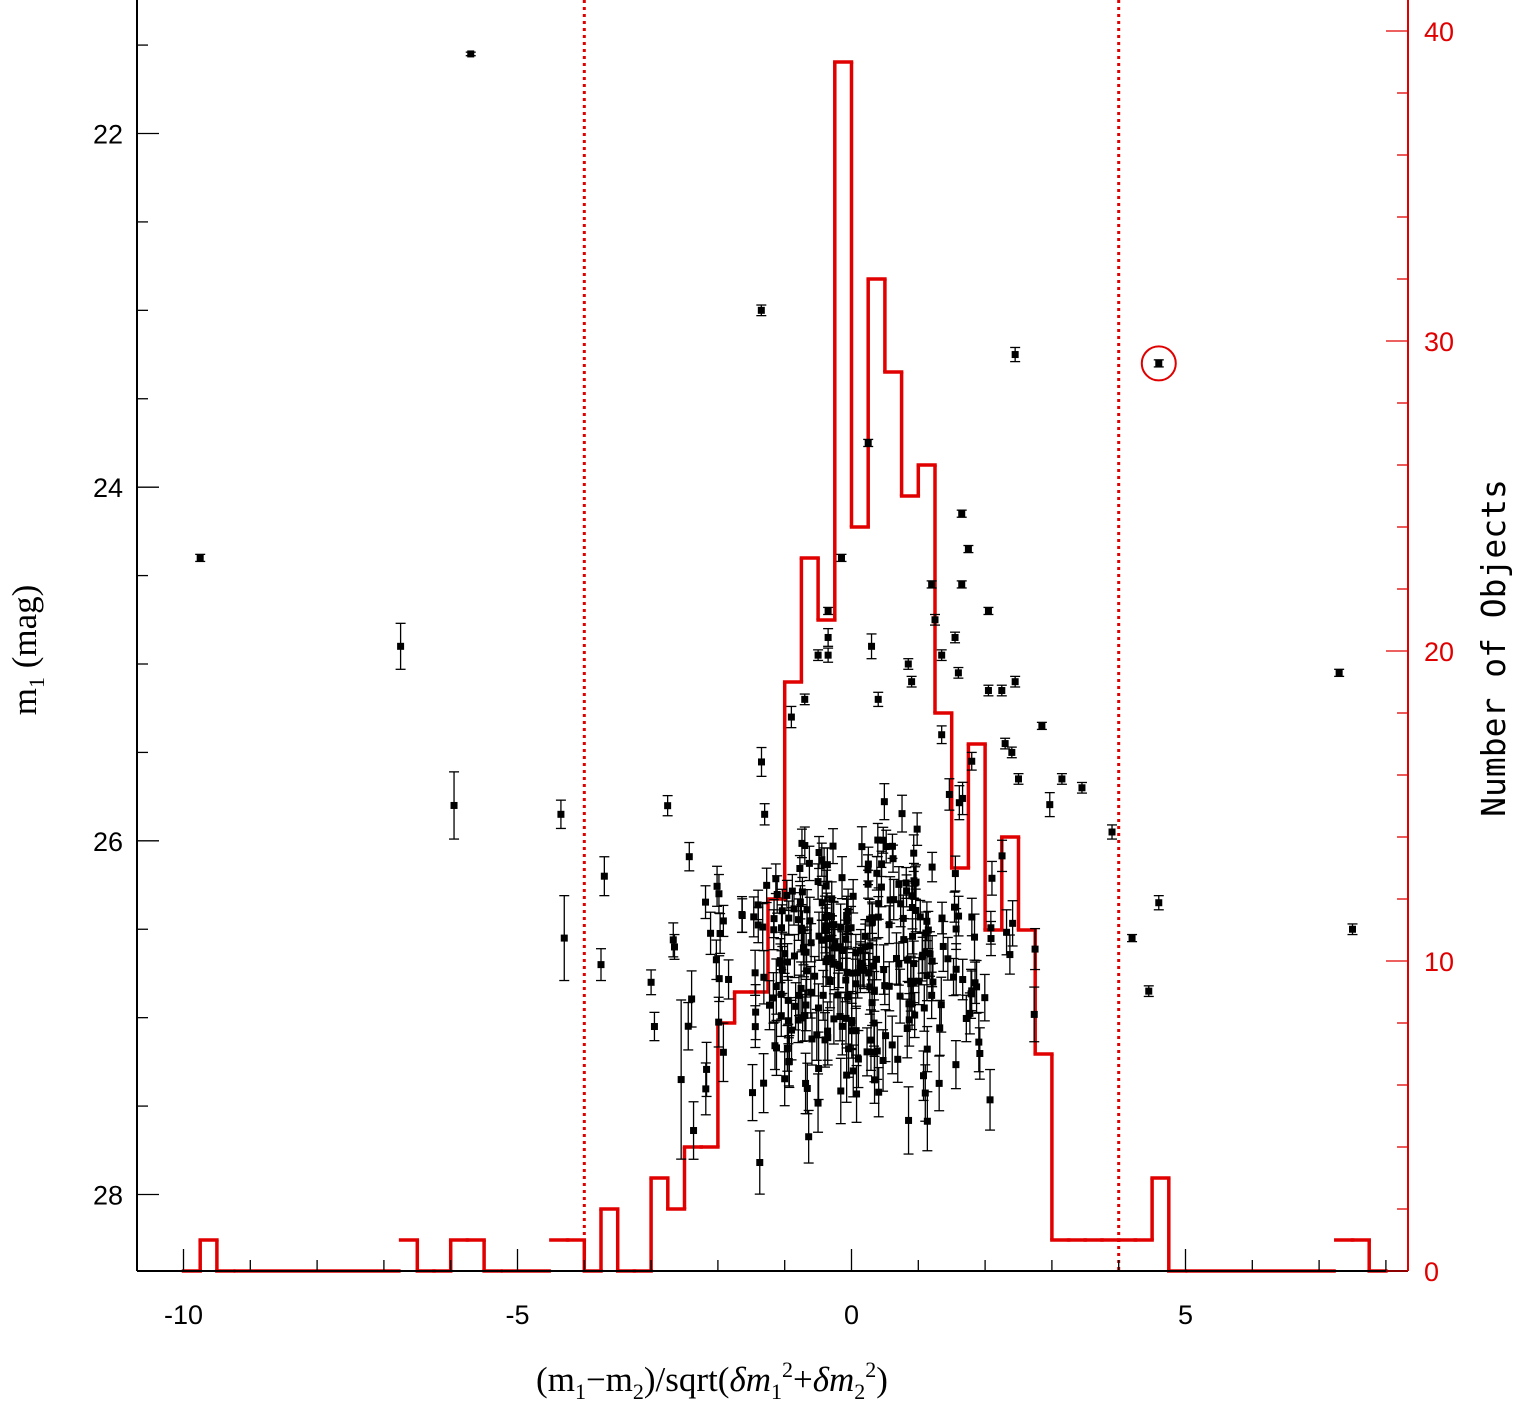  I want to click on x-axis-title: (m1−m2)/sqrt(δm12+δm22), so click(712, 1379).